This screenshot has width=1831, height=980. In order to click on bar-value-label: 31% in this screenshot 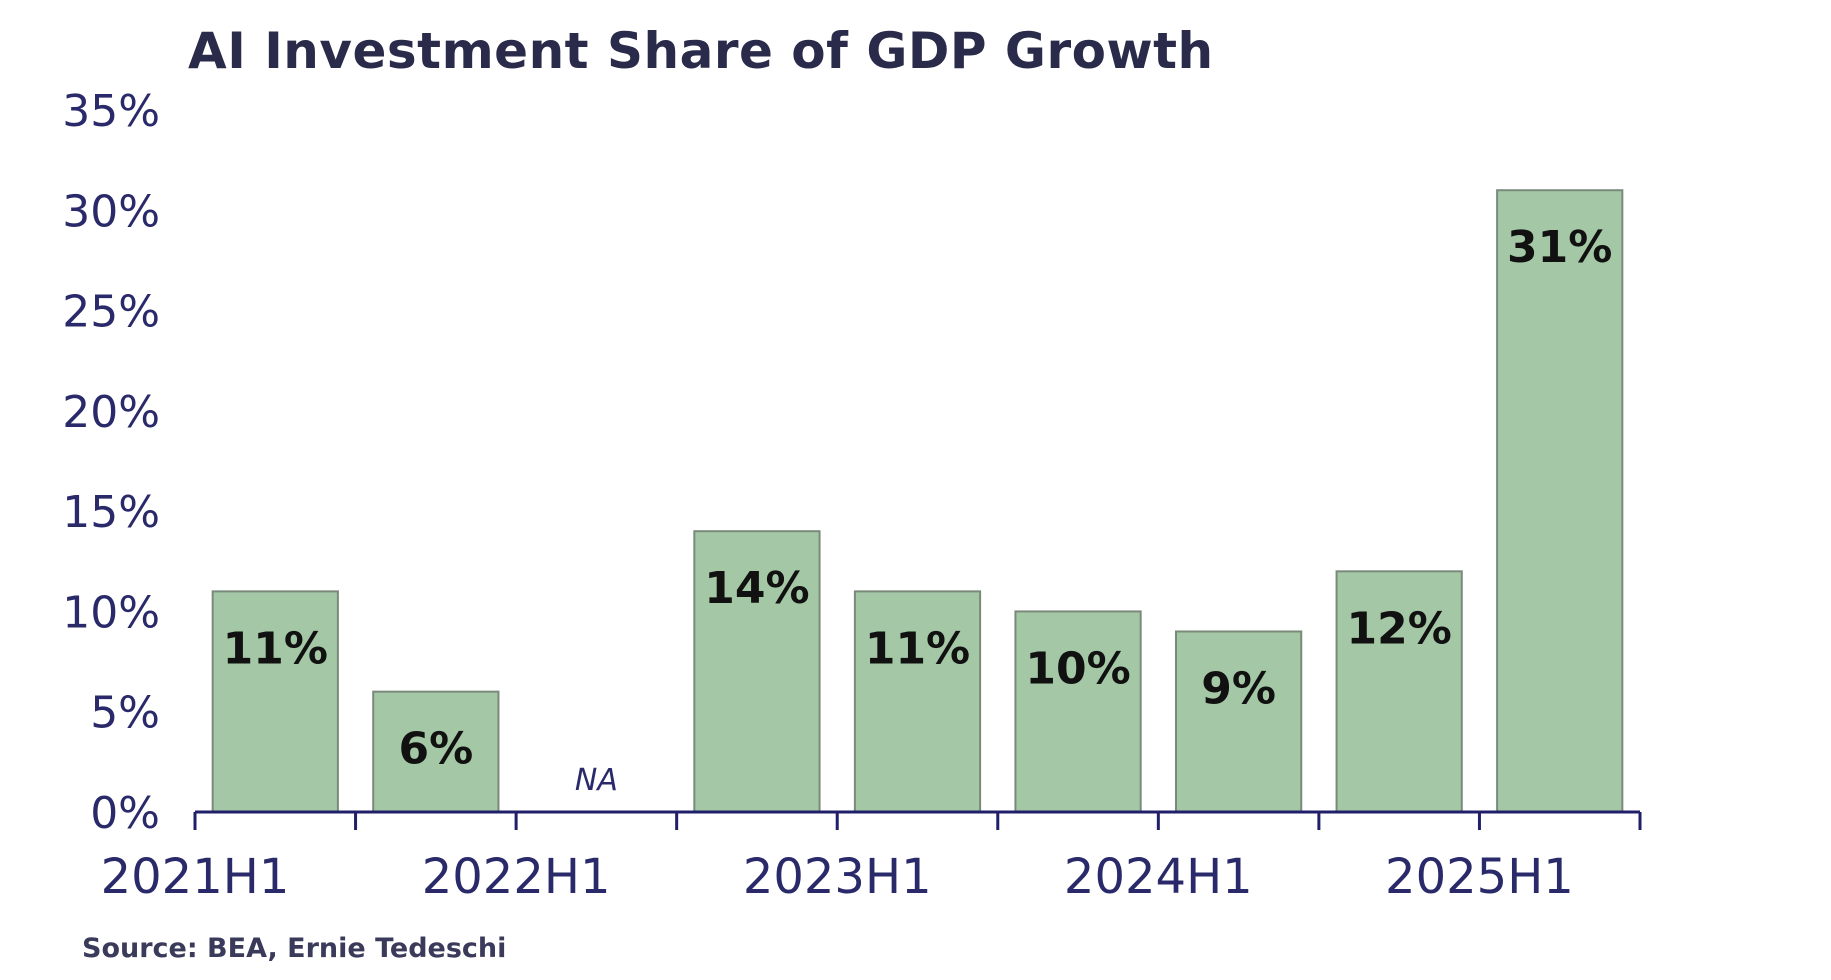, I will do `click(1559, 247)`.